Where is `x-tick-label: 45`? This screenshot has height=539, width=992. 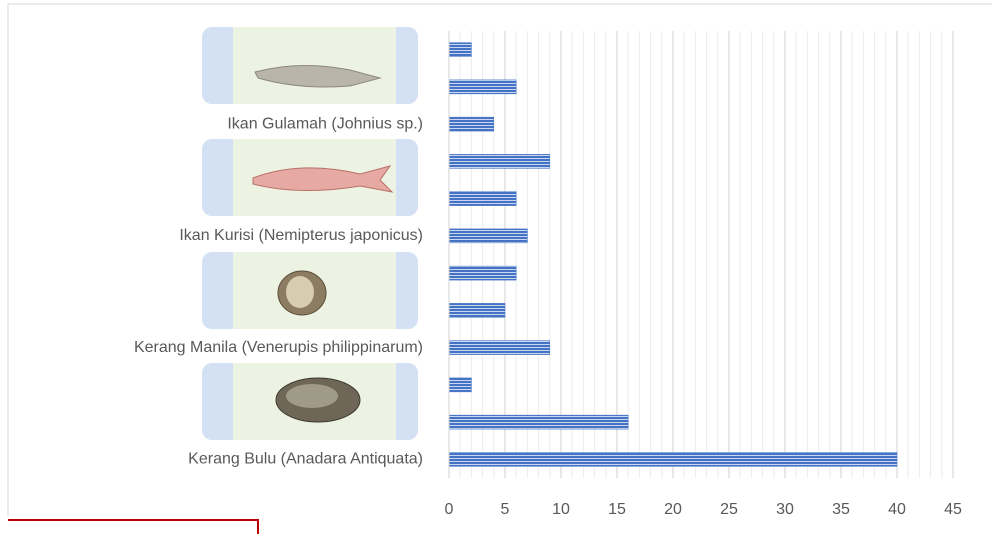 x-tick-label: 45 is located at coordinates (953, 509).